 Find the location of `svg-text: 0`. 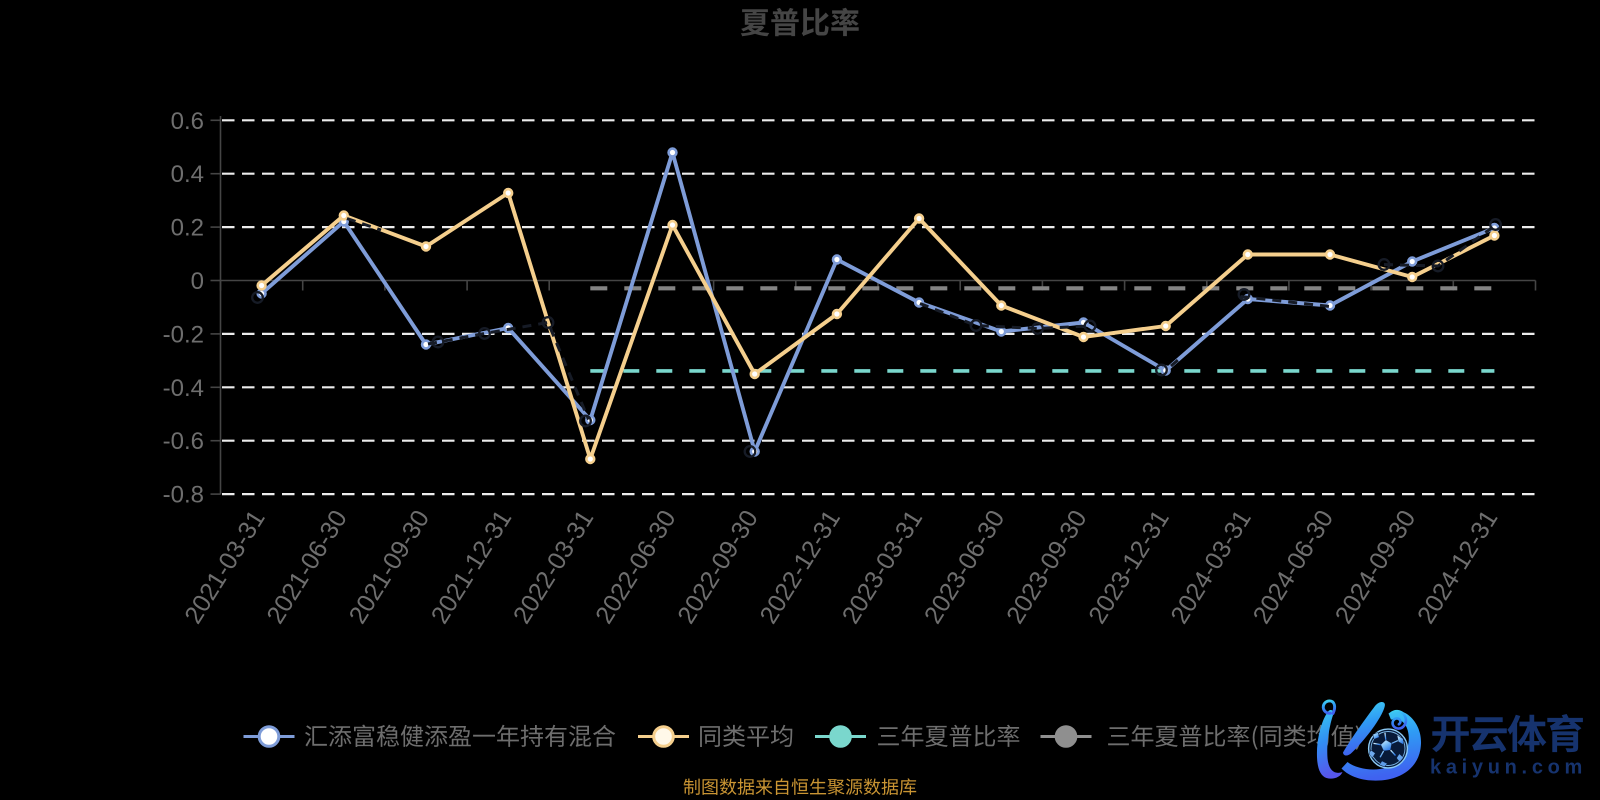

svg-text: 0 is located at coordinates (197, 281).